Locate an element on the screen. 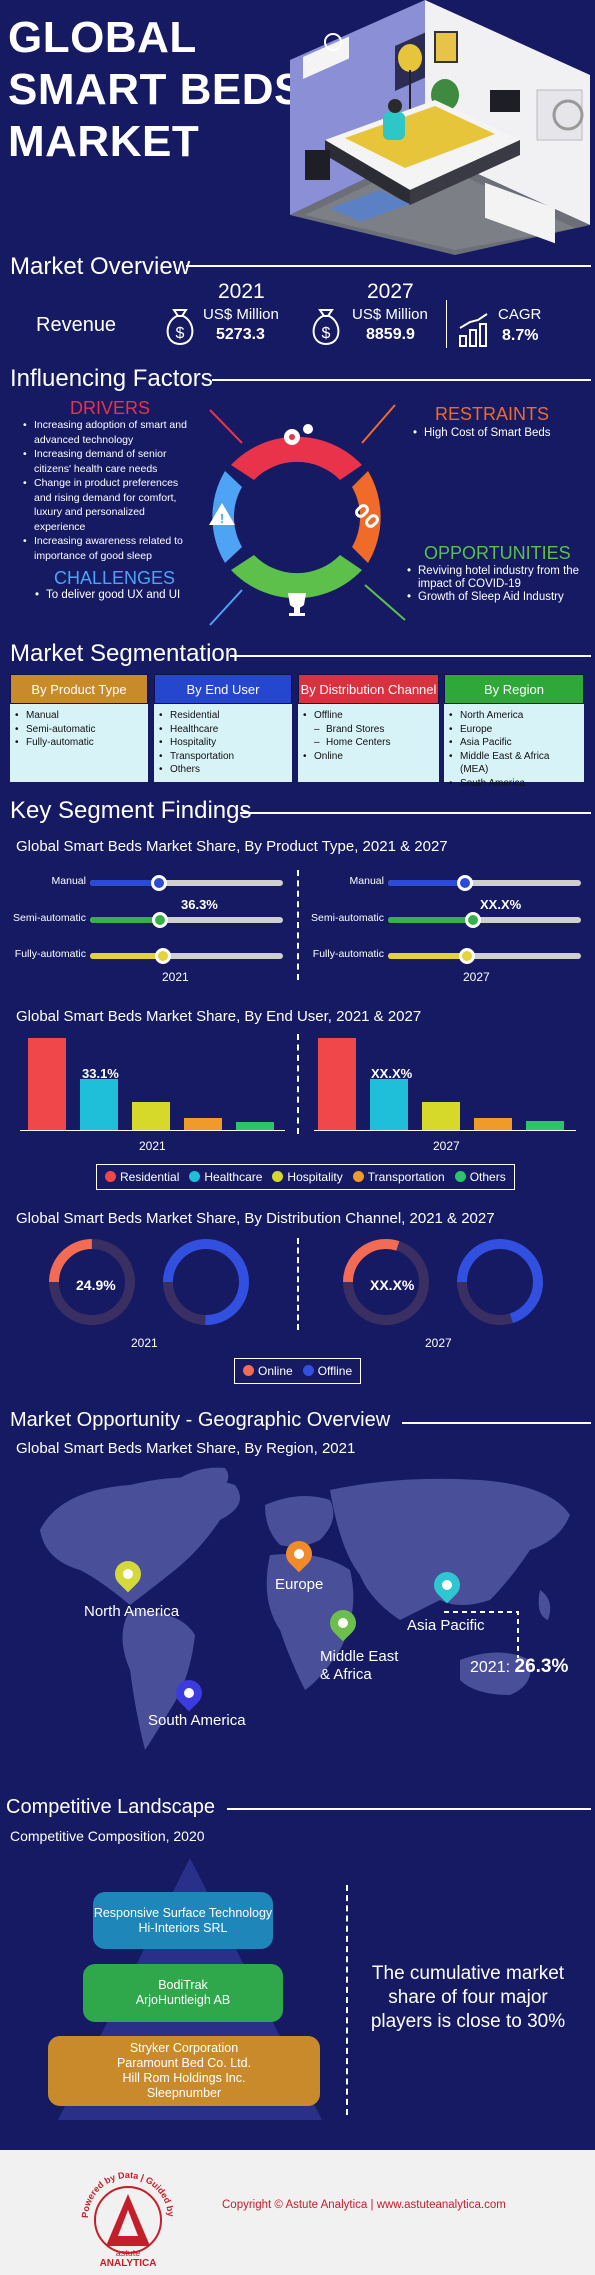  drivers-title: DRIVERS is located at coordinates (110, 408).